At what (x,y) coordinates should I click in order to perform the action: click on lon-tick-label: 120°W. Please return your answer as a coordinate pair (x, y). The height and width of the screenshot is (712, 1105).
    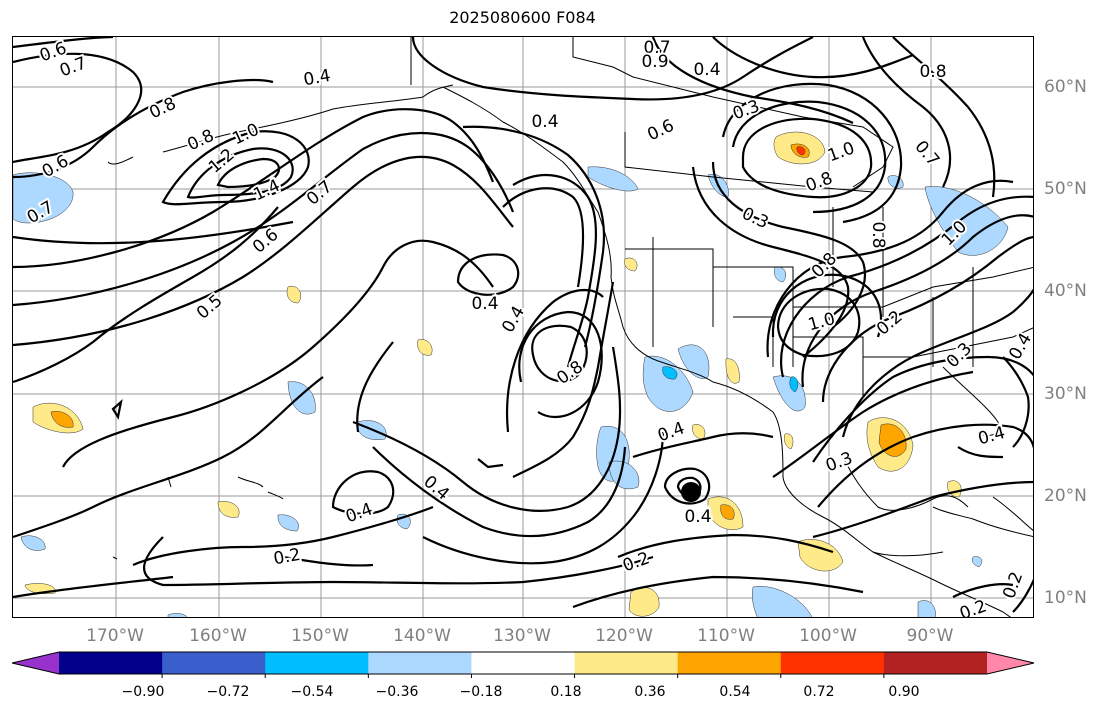
    Looking at the image, I should click on (624, 636).